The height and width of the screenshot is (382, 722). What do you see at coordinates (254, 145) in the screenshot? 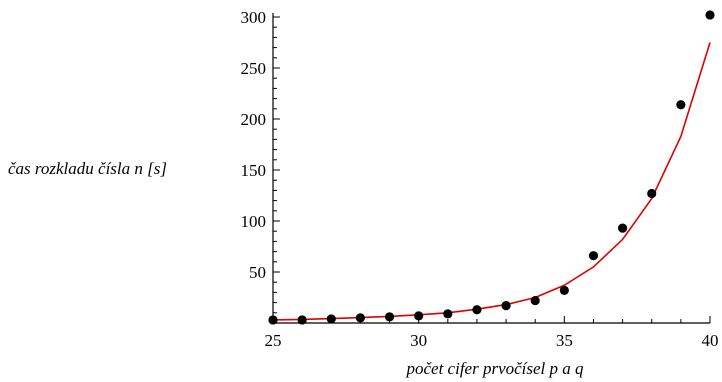
I see `y-ticks: 50 100 150 200 250 300` at bounding box center [254, 145].